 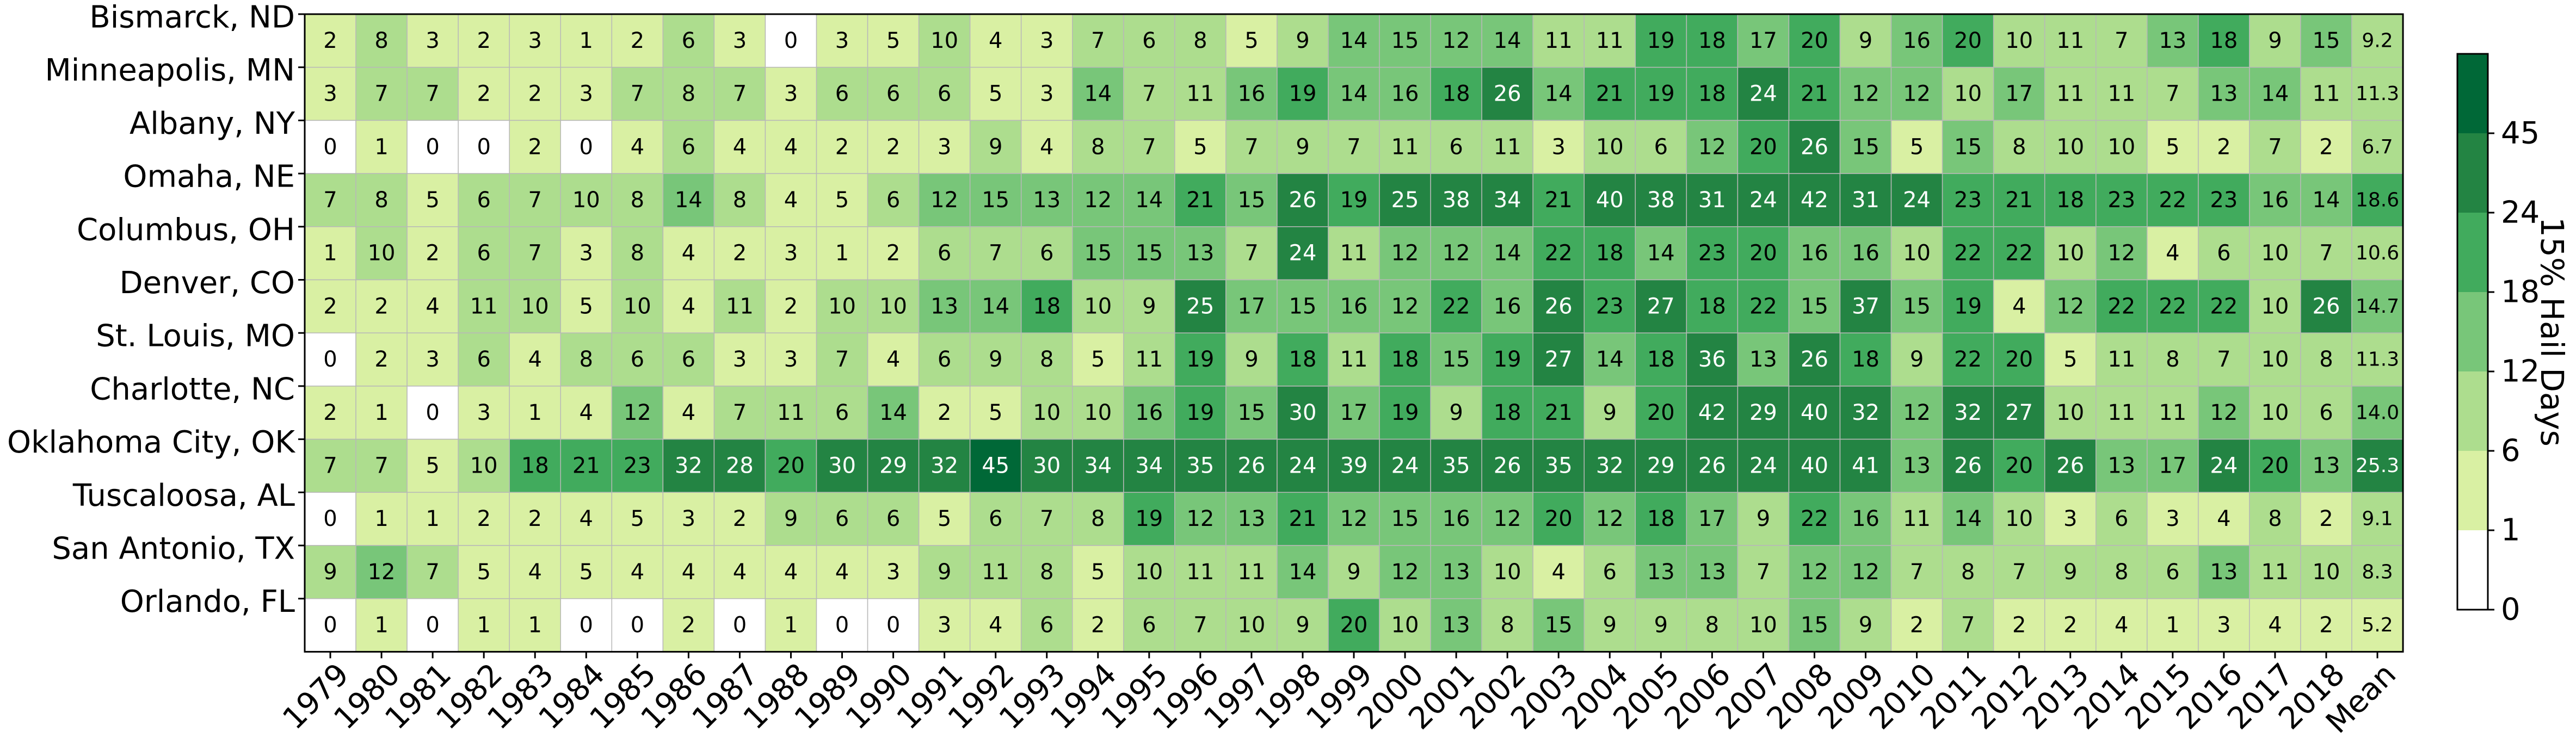 What do you see at coordinates (2521, 213) in the screenshot?
I see `colorbar-tick-label: 24` at bounding box center [2521, 213].